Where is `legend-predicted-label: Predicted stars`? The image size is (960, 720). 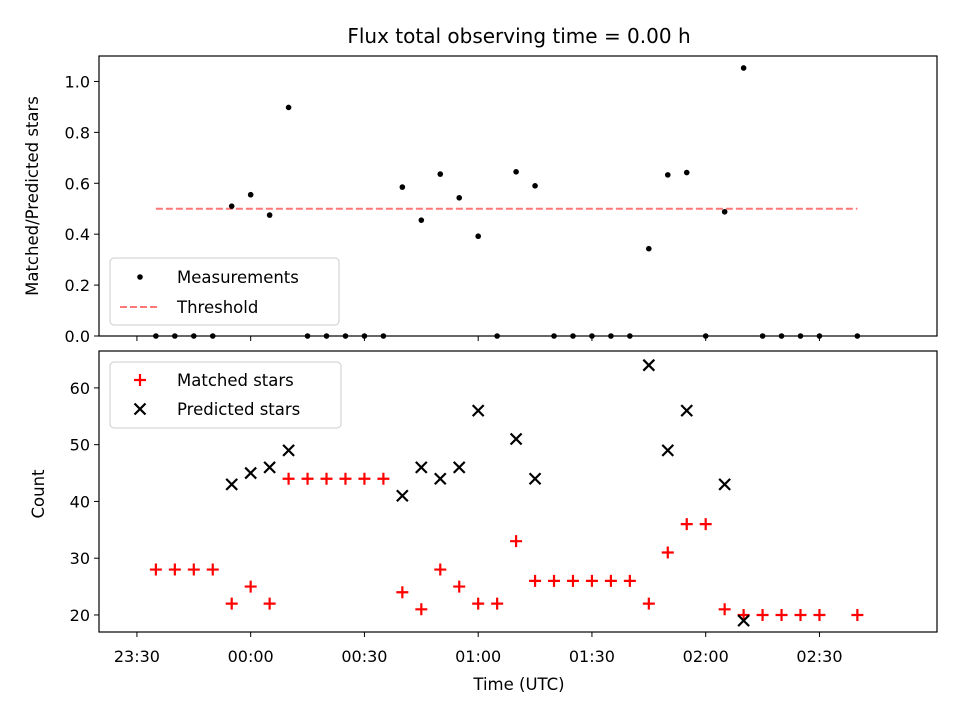
legend-predicted-label: Predicted stars is located at coordinates (238, 409).